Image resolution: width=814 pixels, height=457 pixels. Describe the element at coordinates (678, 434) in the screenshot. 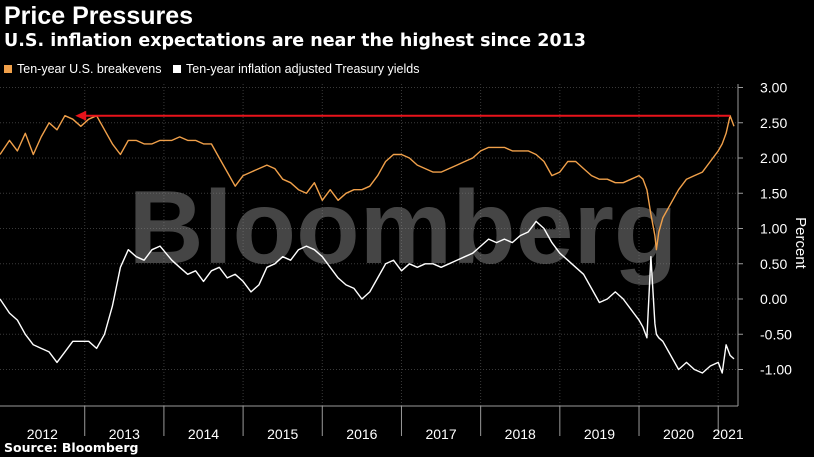

I see `x-tick-label: 2020` at that location.